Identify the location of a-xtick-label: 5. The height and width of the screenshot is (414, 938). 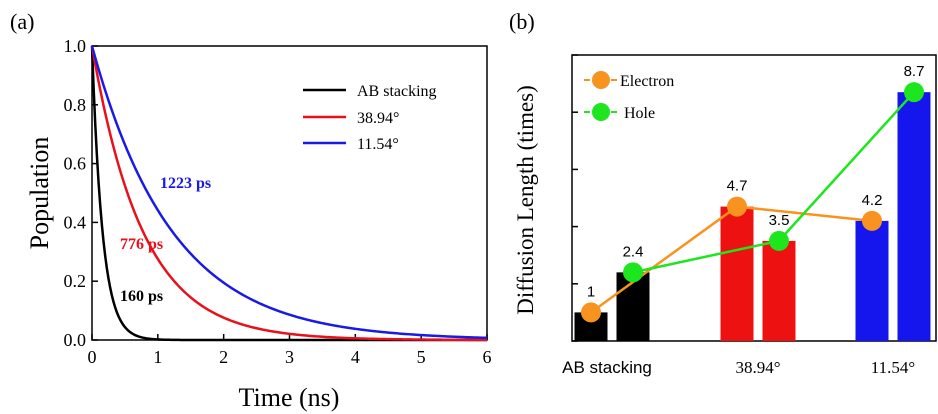
(421, 357).